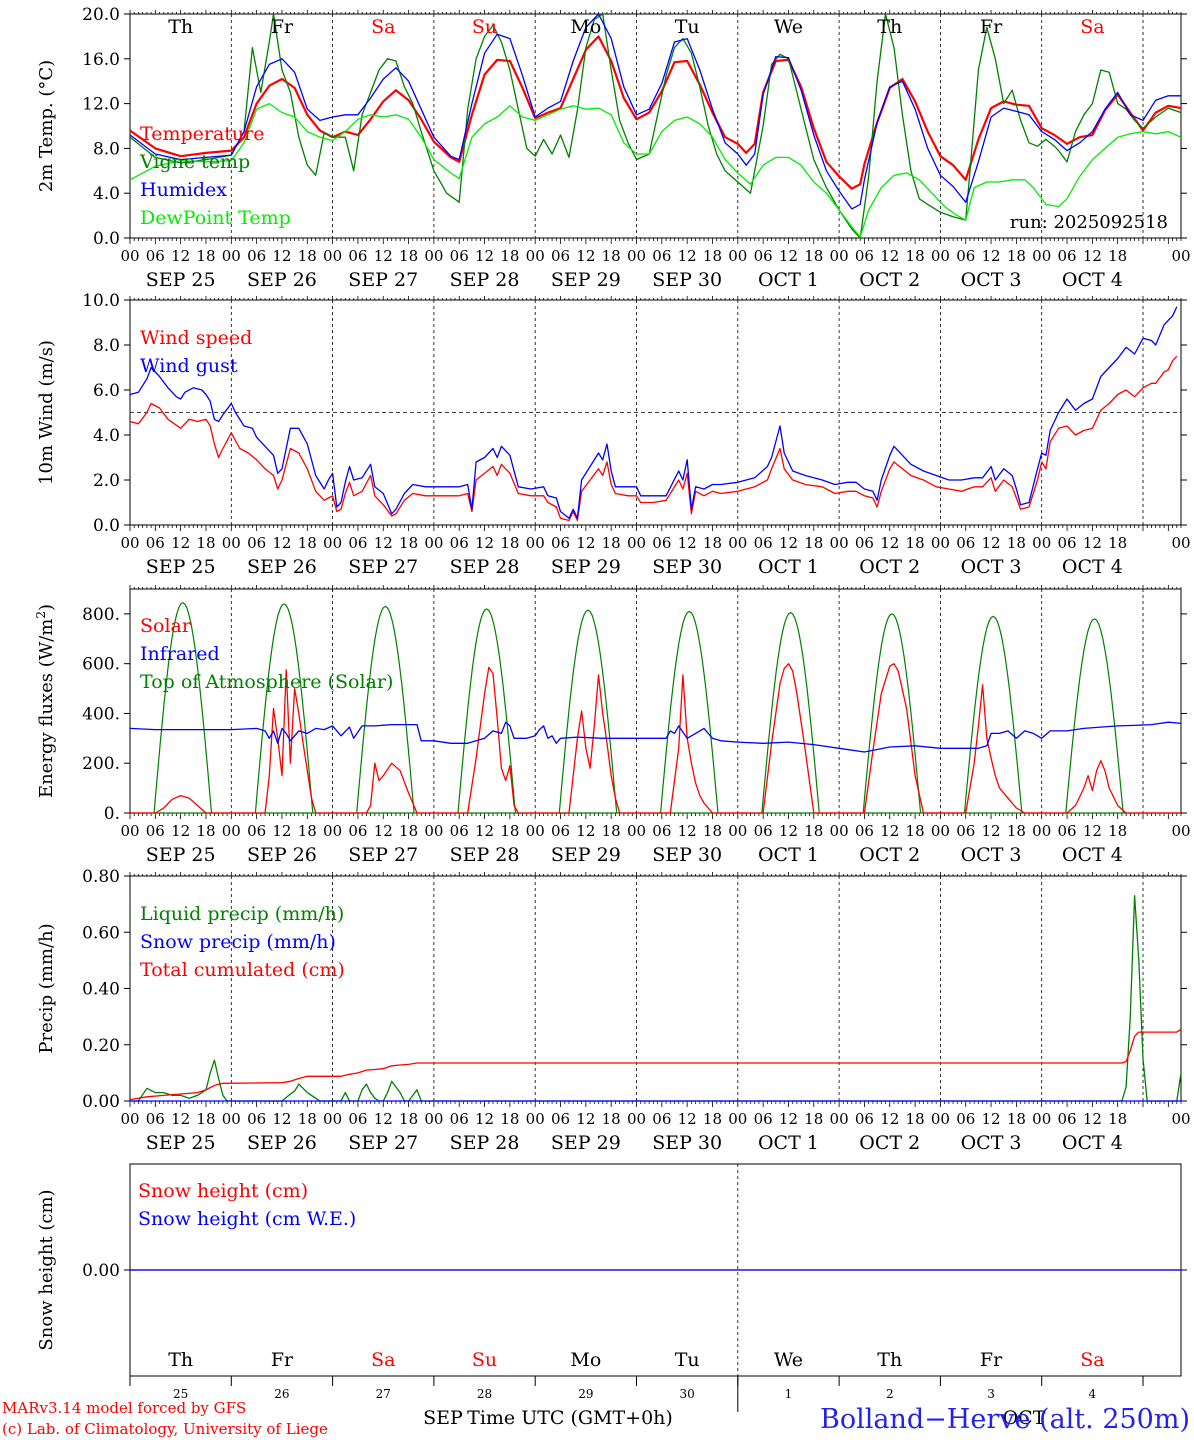  What do you see at coordinates (242, 914) in the screenshot?
I see `precip-legend-entry: Liquid precip (mm/h)` at bounding box center [242, 914].